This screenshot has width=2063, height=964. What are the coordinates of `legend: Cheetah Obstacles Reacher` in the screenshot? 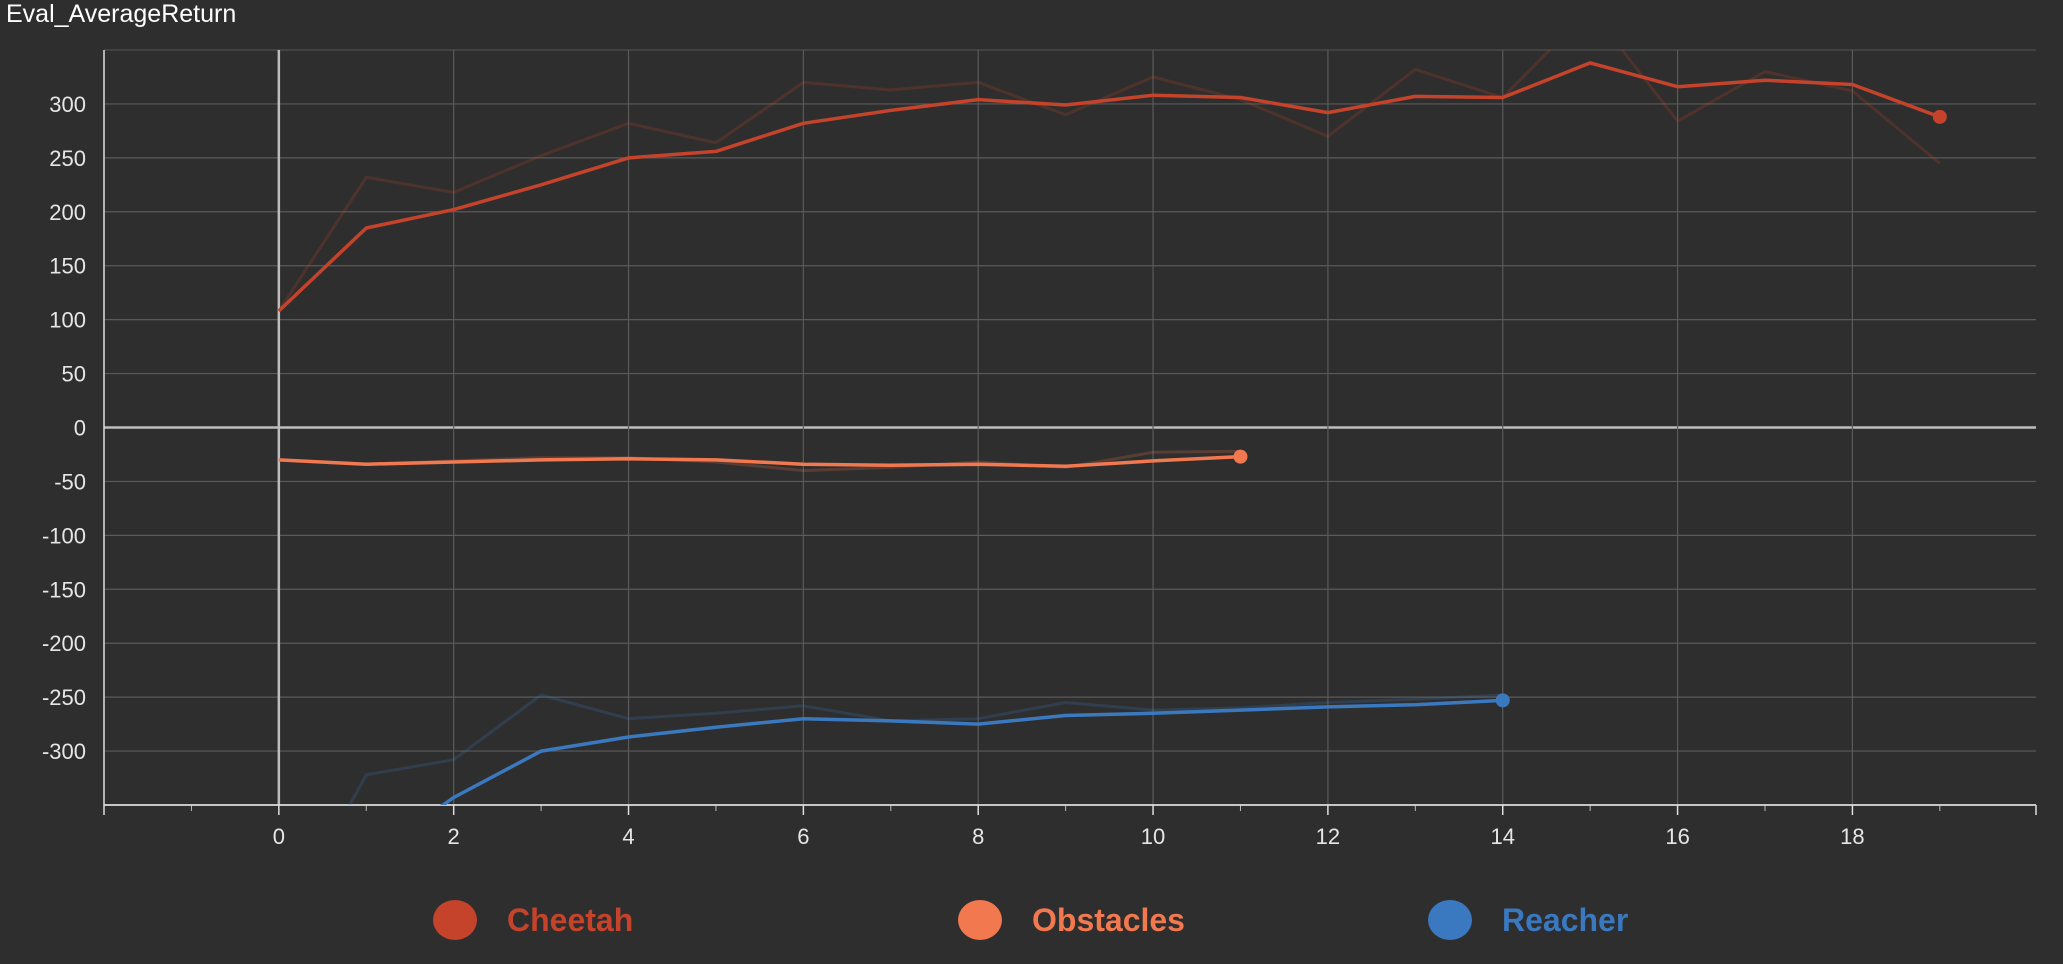 It's located at (1030, 920).